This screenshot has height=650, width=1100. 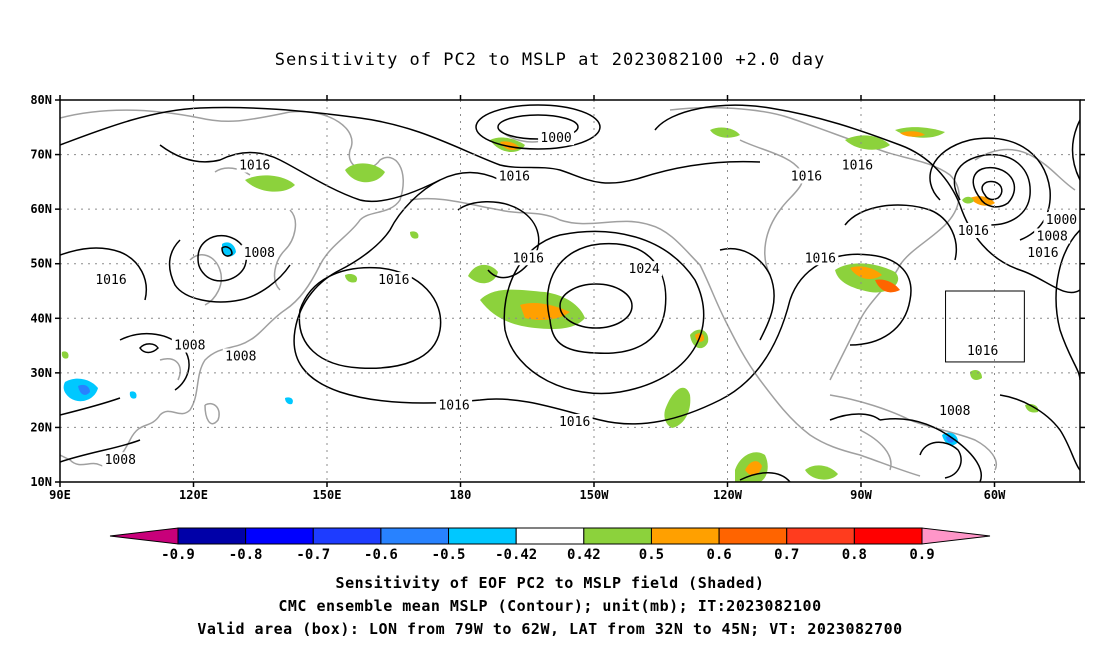 What do you see at coordinates (41, 318) in the screenshot?
I see `lat-label: 40N` at bounding box center [41, 318].